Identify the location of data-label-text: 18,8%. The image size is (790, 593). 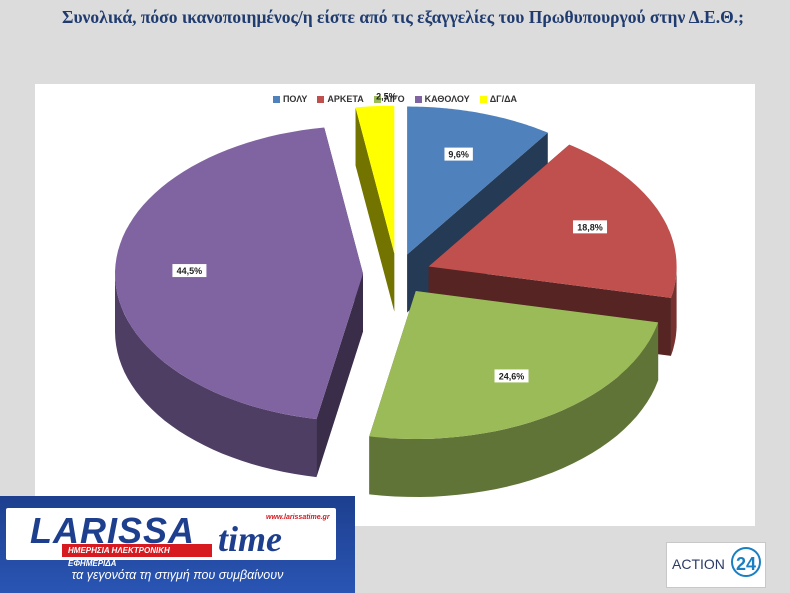
(590, 227).